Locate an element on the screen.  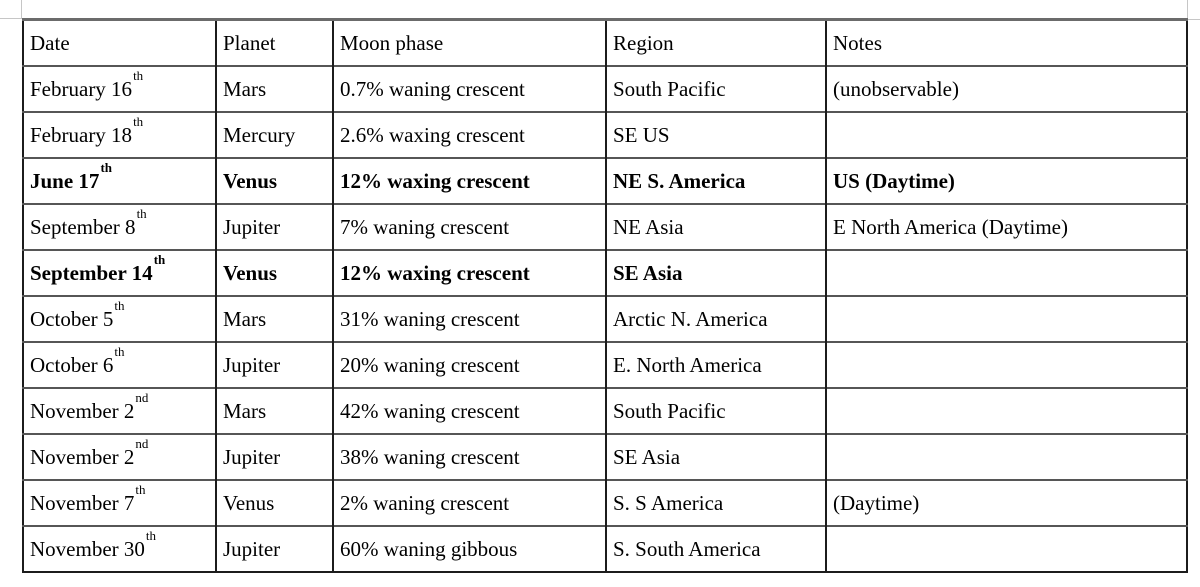
header-date: Date is located at coordinates (50, 42).